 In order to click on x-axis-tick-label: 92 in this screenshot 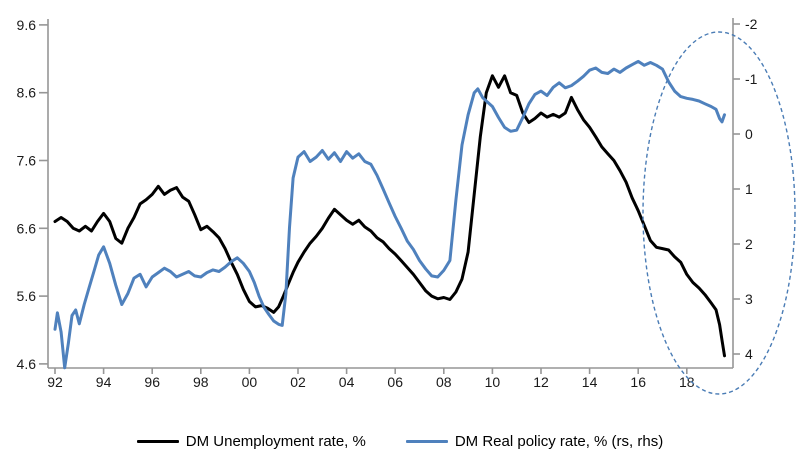, I will do `click(55, 382)`.